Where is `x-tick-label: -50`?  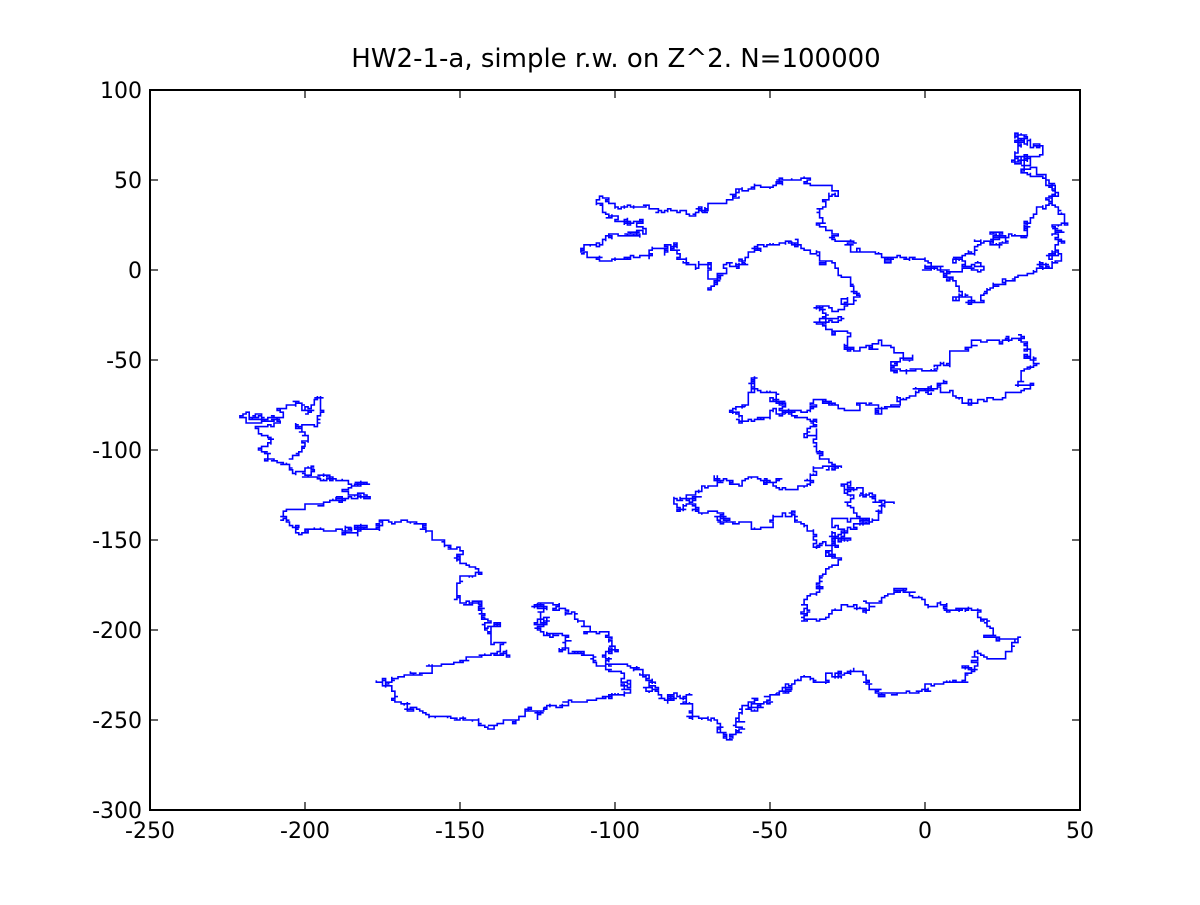 x-tick-label: -50 is located at coordinates (770, 831).